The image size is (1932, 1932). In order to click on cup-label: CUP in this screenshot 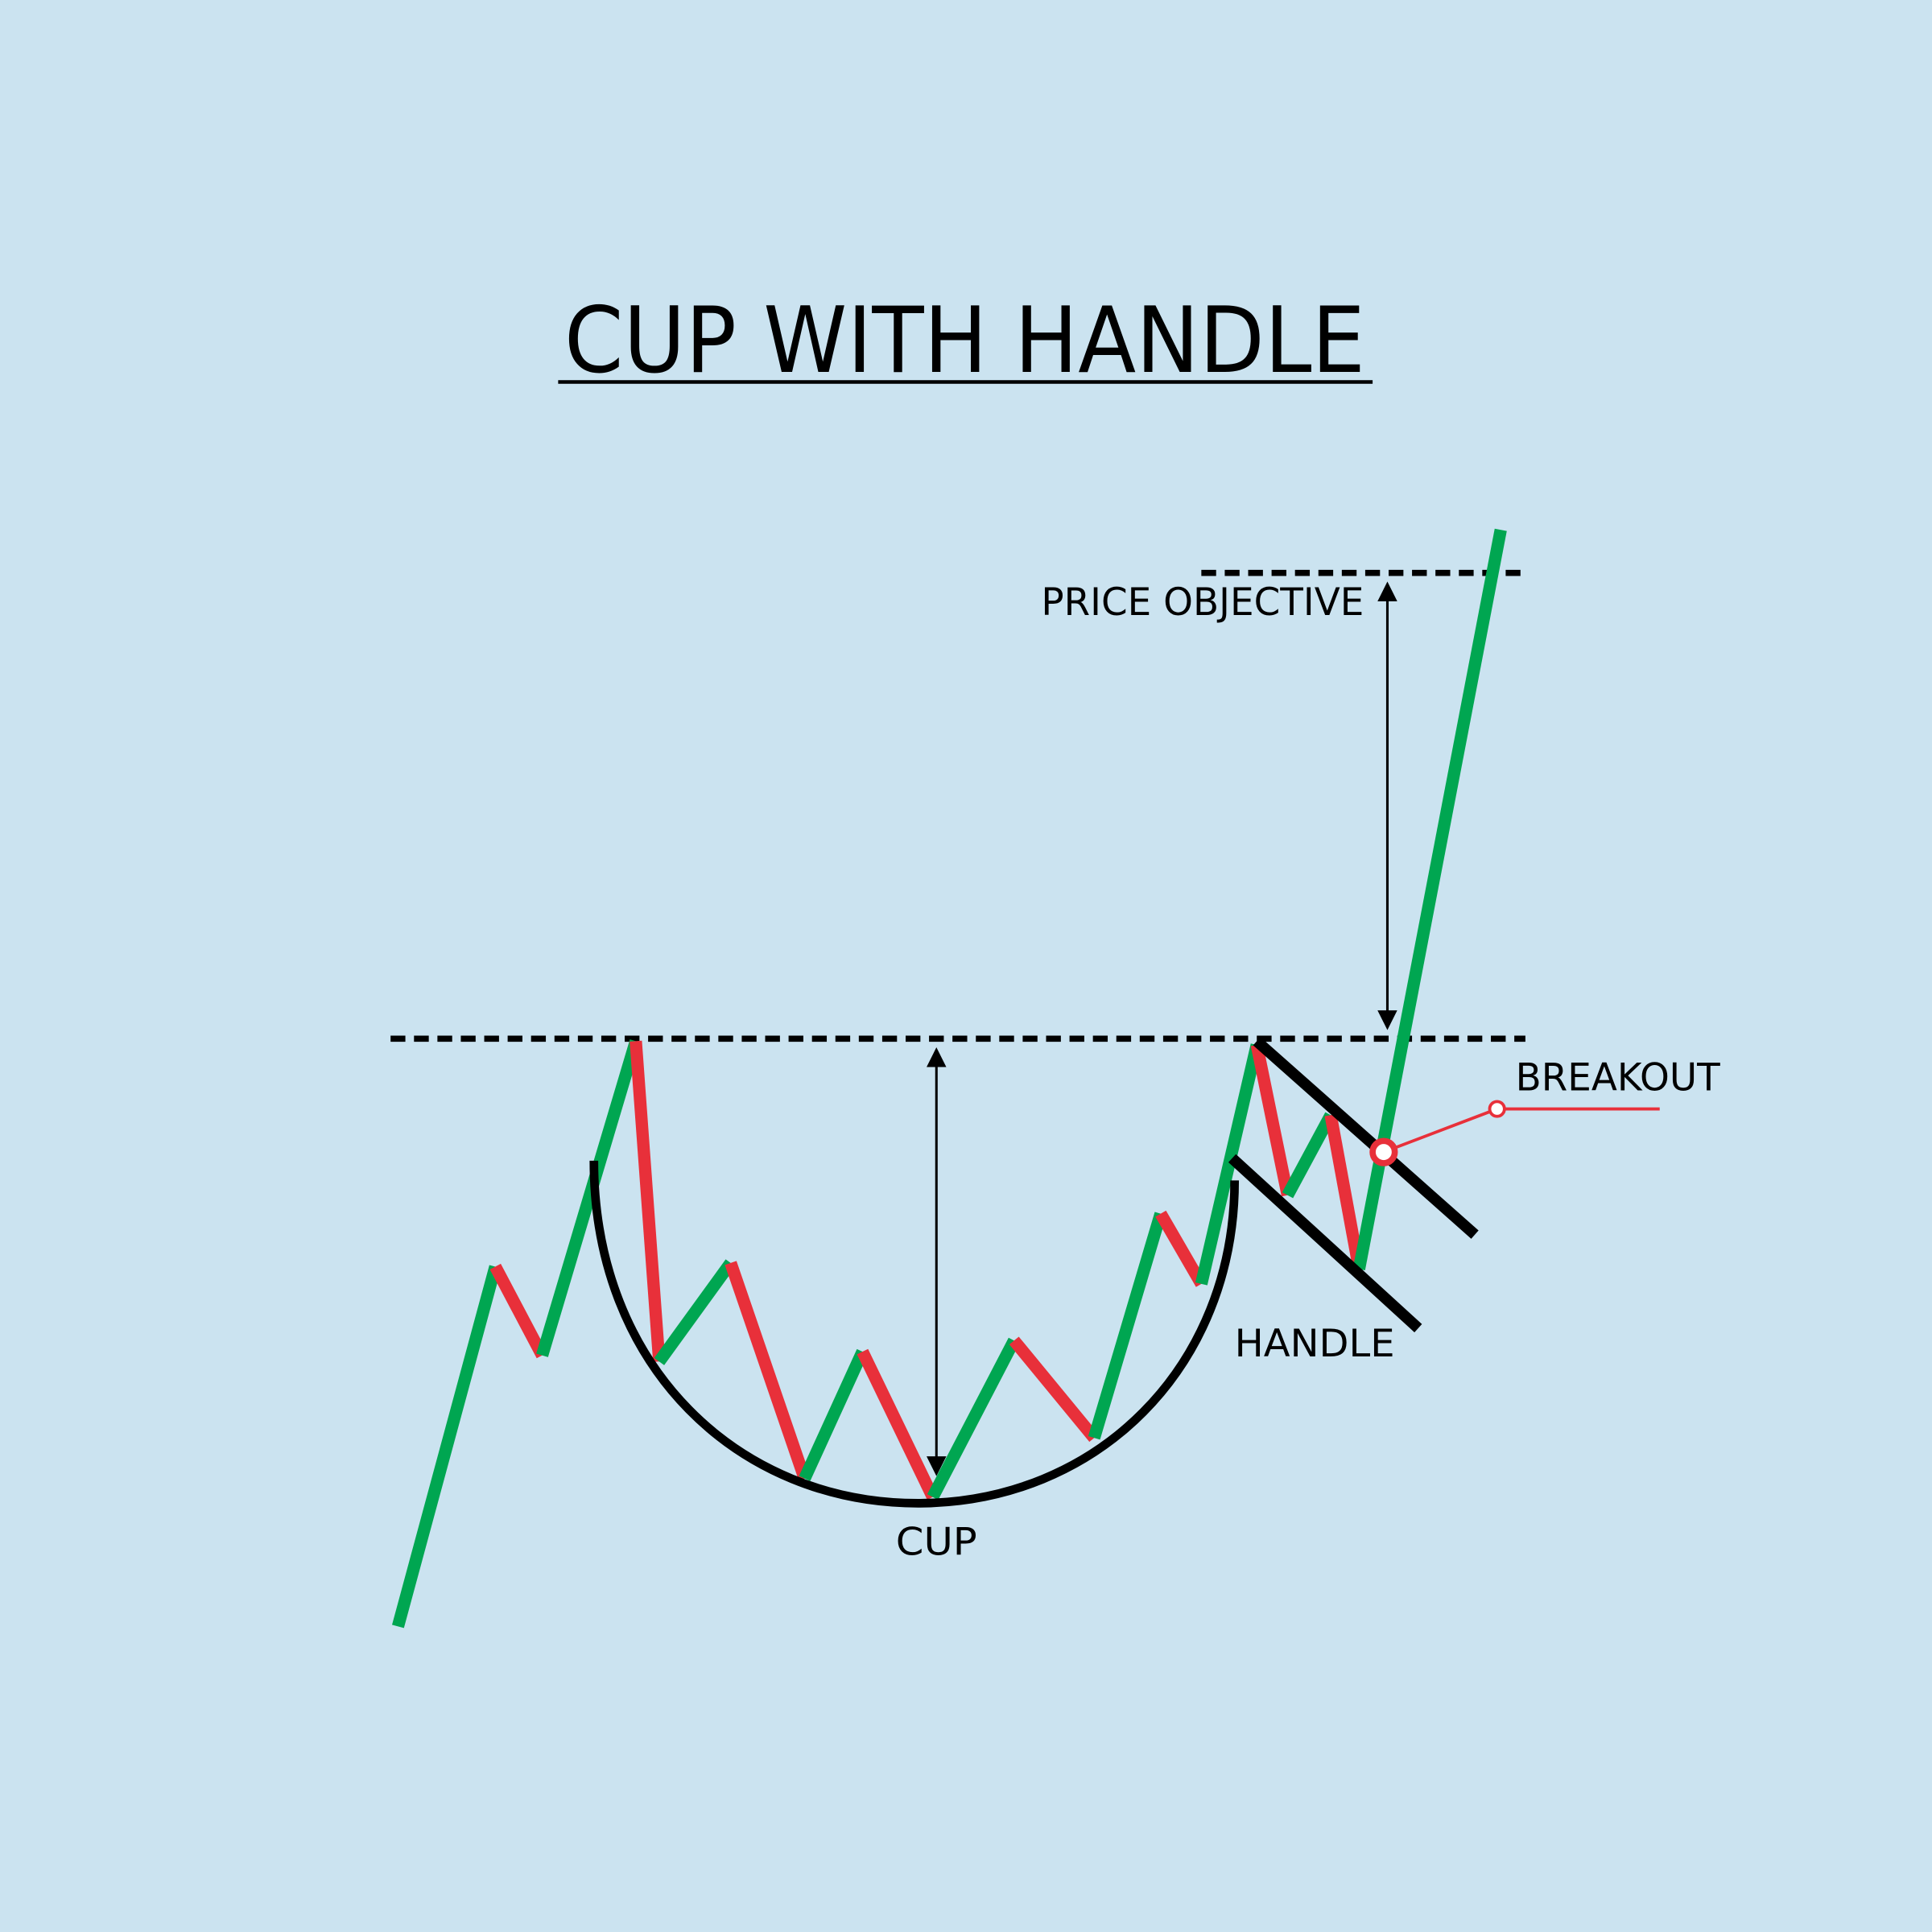, I will do `click(936, 1543)`.